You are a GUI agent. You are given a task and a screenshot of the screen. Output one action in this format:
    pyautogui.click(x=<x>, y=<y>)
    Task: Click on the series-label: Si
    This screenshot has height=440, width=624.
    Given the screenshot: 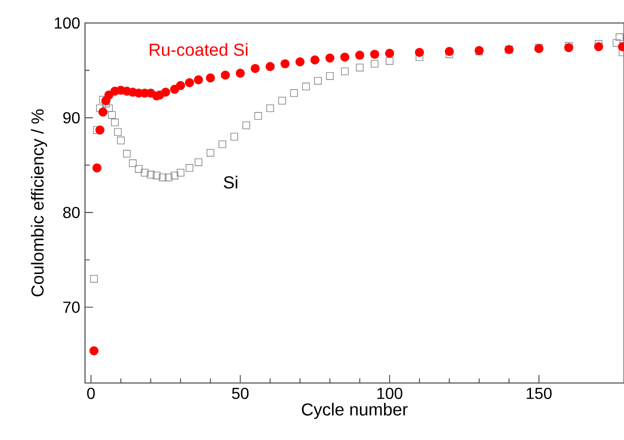 What is the action you would take?
    pyautogui.click(x=231, y=182)
    